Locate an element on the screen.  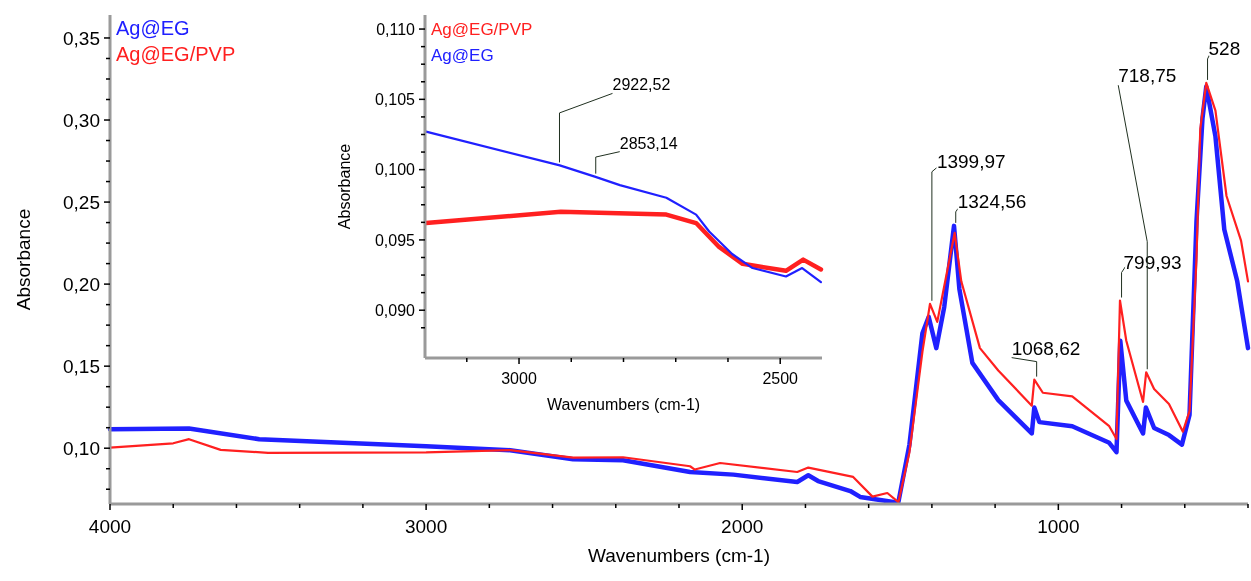
y-tick-label: 0,20 is located at coordinates (81, 284).